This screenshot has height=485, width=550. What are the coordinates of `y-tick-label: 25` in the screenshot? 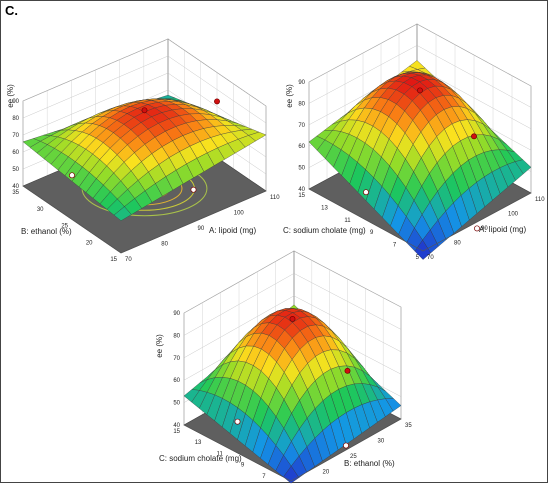 It's located at (64, 227).